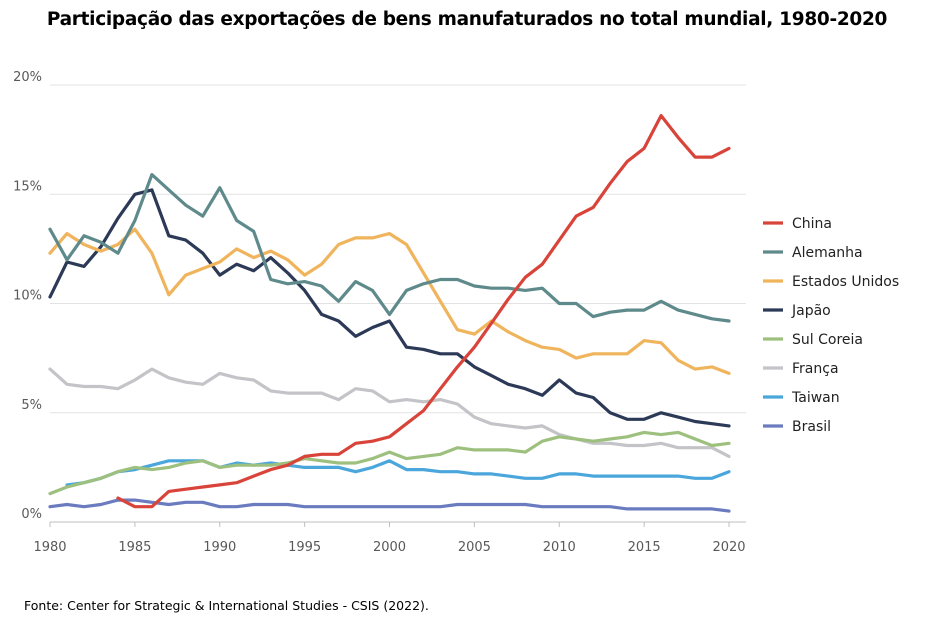 The width and height of the screenshot is (934, 625). Describe the element at coordinates (559, 547) in the screenshot. I see `x-tick-label: 2010` at that location.